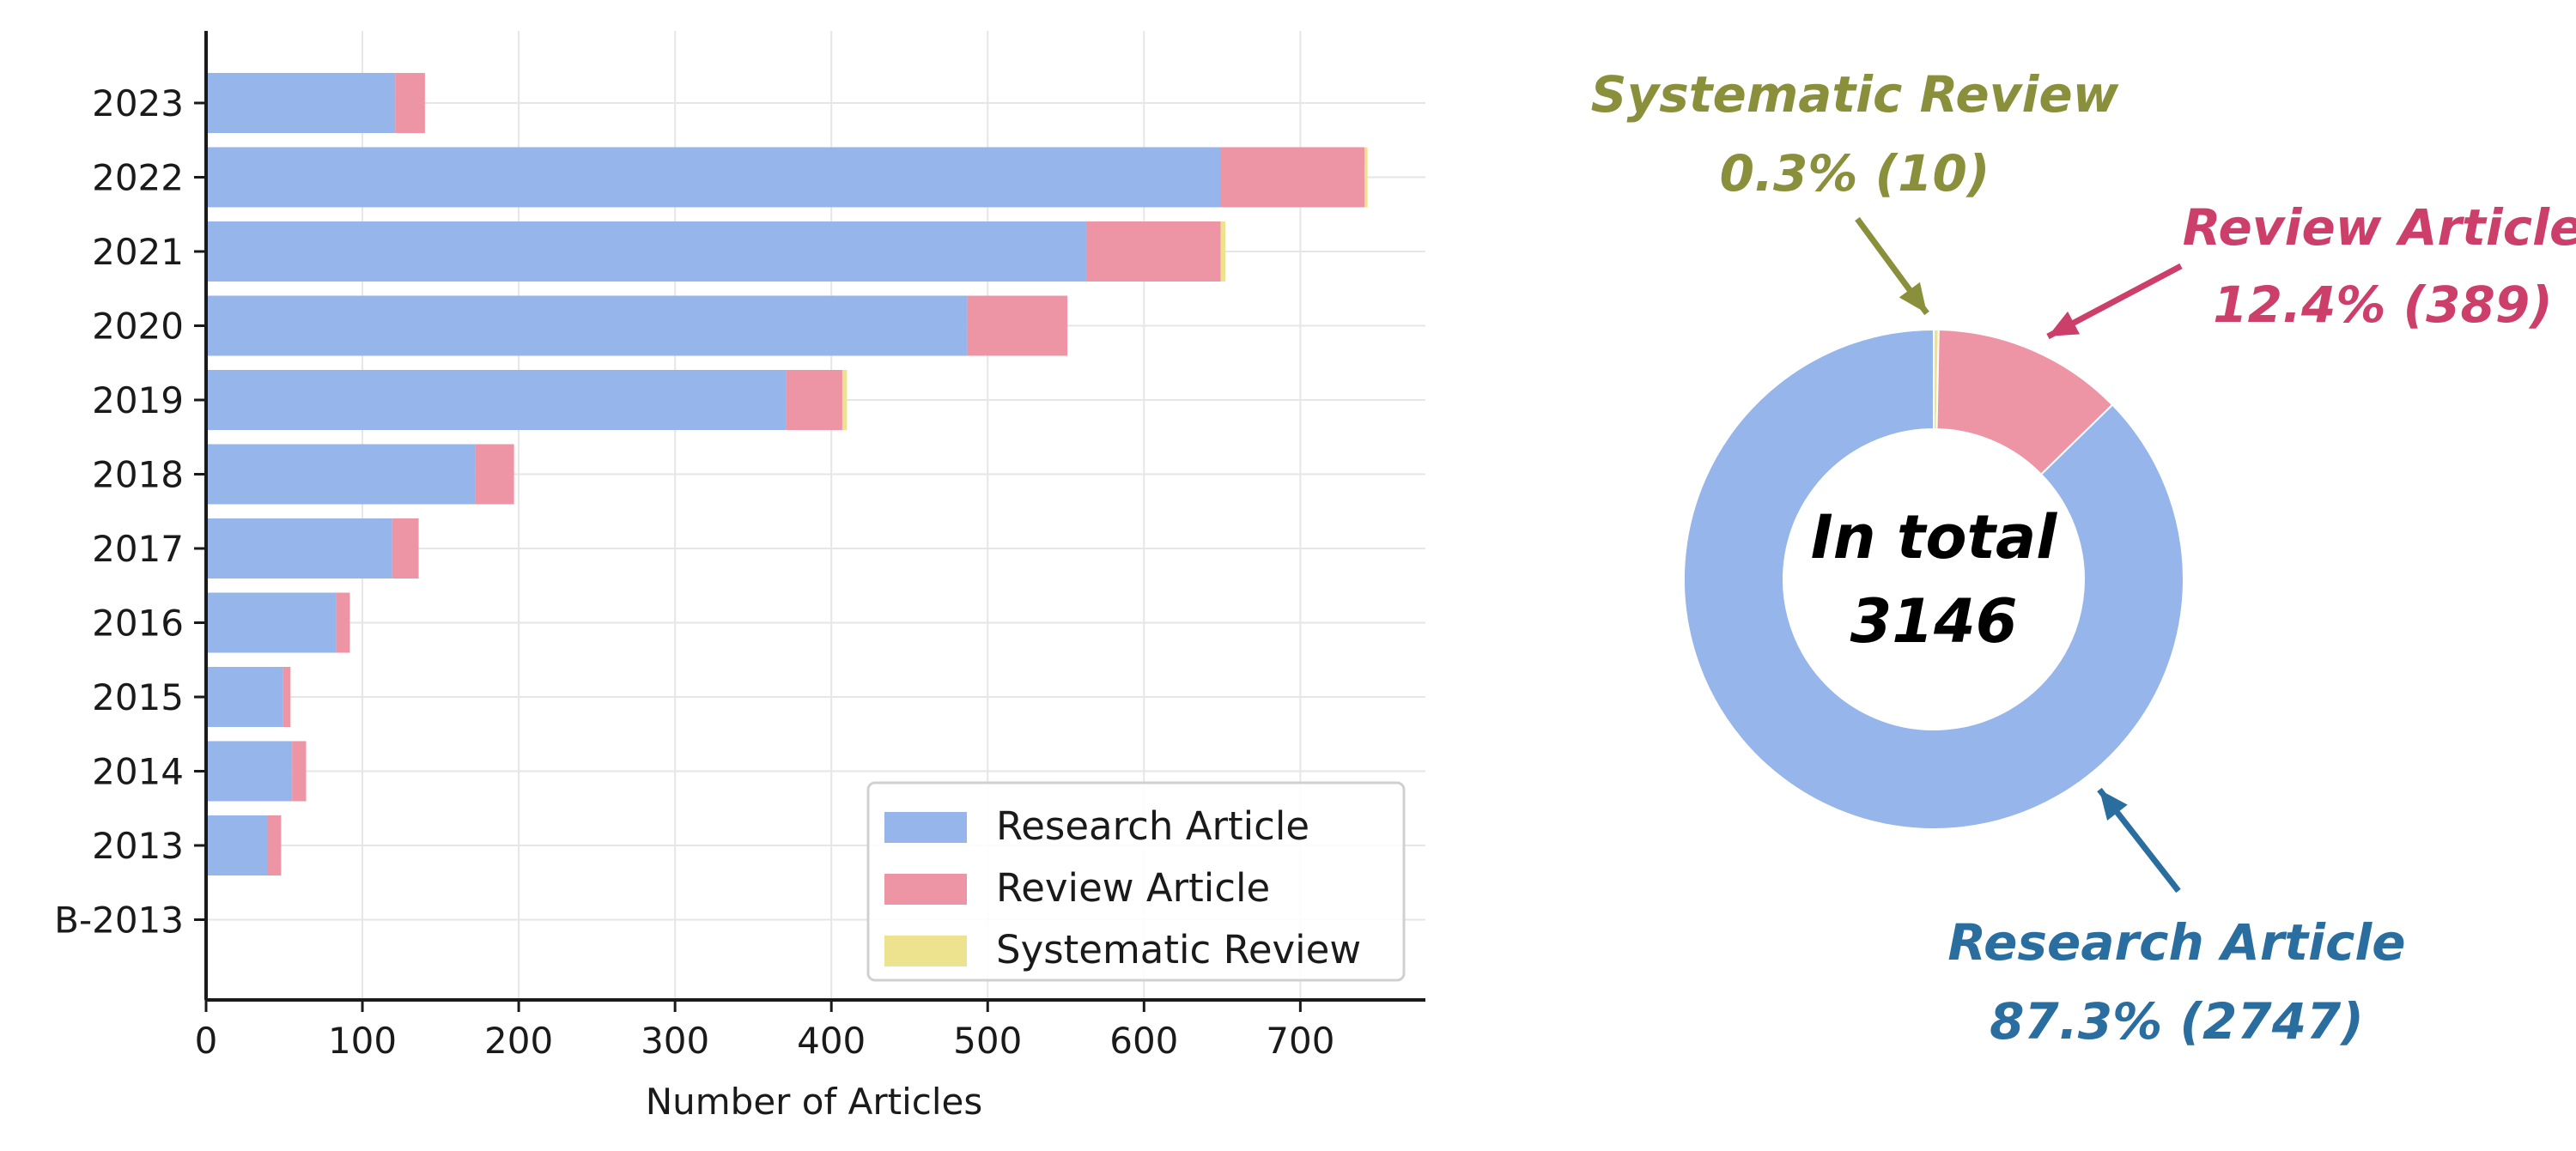 This screenshot has width=2576, height=1151. Describe the element at coordinates (1934, 621) in the screenshot. I see `center-label-total: 3146` at that location.